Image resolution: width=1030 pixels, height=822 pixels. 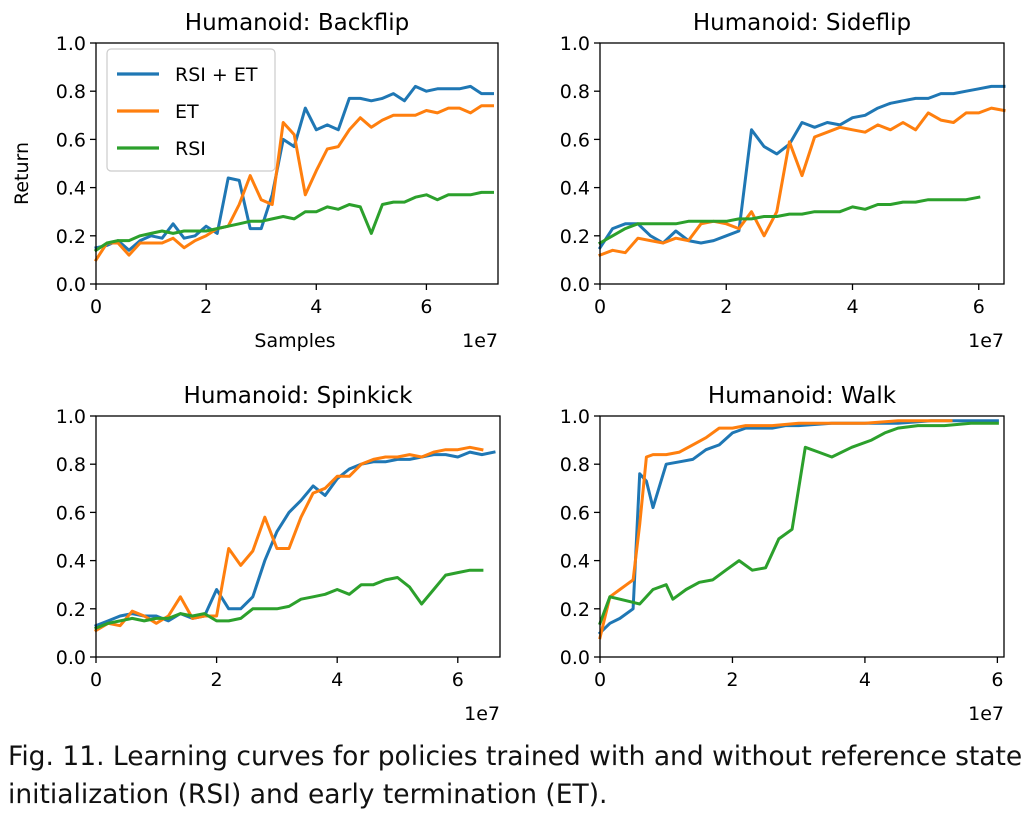 What do you see at coordinates (190, 149) in the screenshot?
I see `legend-label-rsi: RSI` at bounding box center [190, 149].